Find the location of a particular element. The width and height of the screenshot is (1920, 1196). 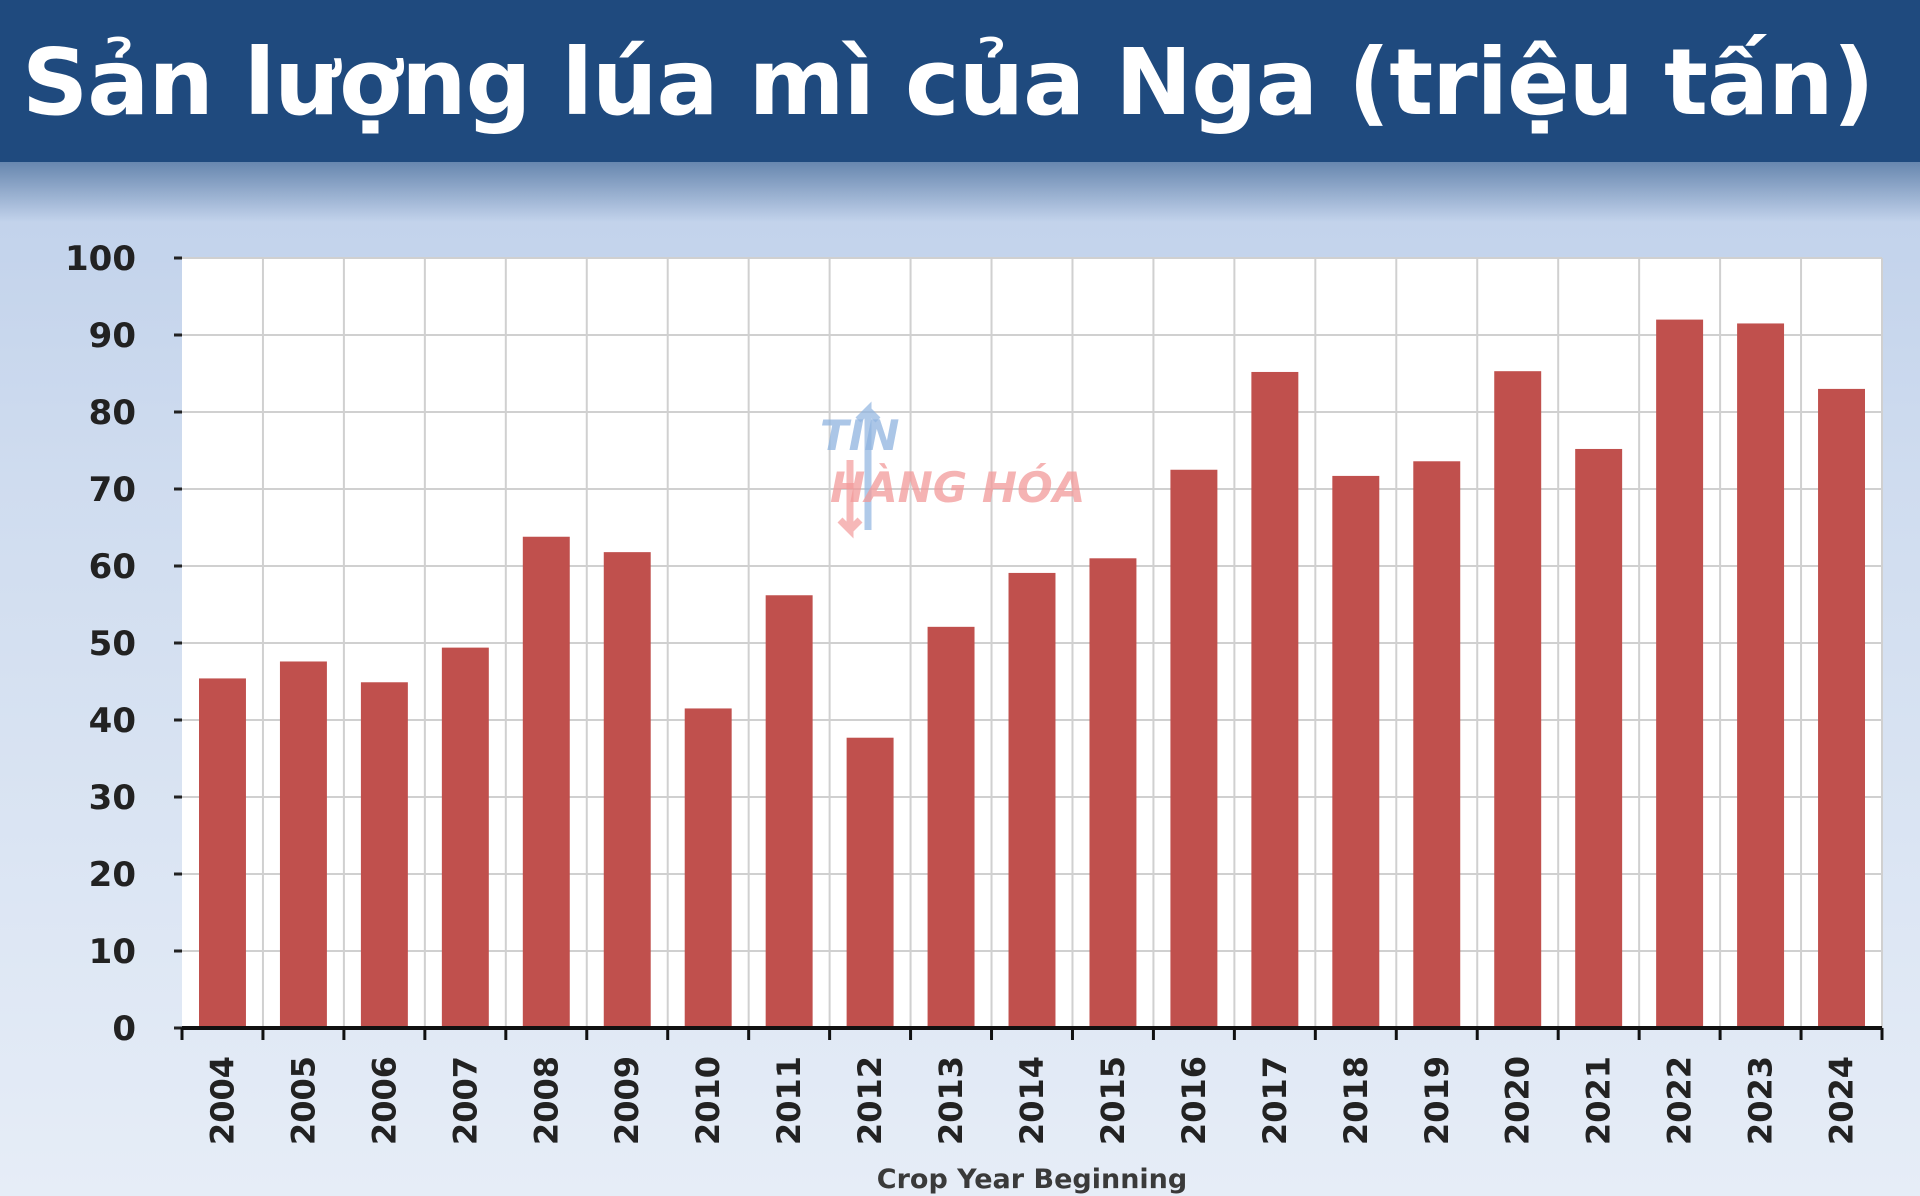

x-tick-label: 2009 is located at coordinates (627, 1100).